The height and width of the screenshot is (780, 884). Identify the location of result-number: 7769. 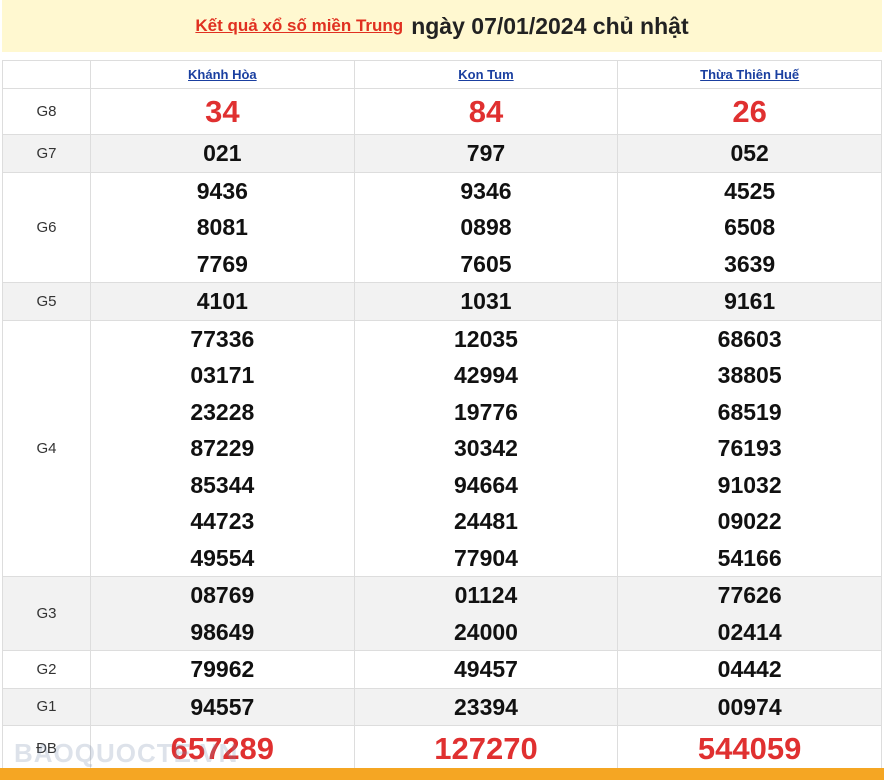
(222, 263).